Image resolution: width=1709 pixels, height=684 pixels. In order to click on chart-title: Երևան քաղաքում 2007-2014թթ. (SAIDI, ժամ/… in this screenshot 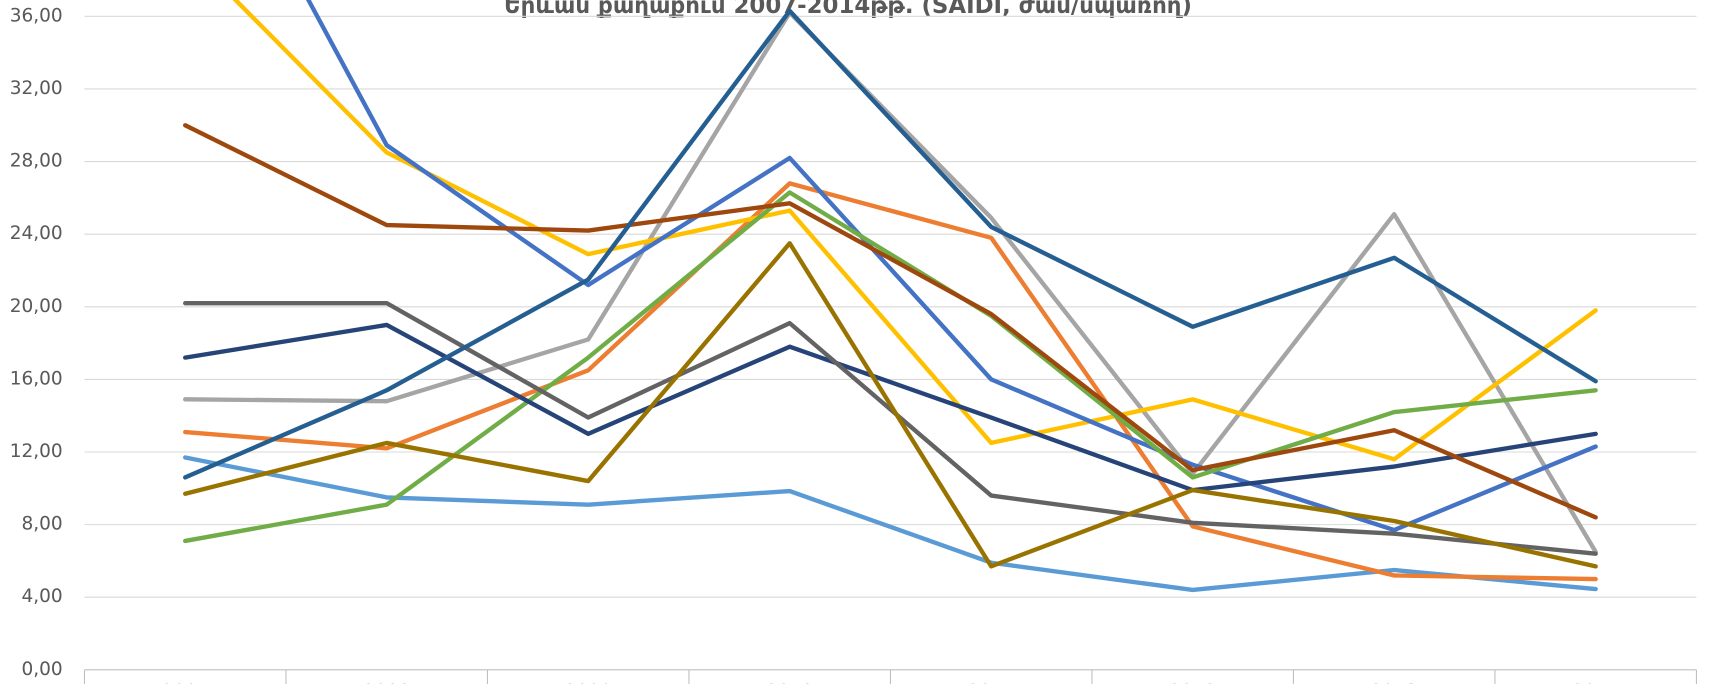, I will do `click(848, 9)`.